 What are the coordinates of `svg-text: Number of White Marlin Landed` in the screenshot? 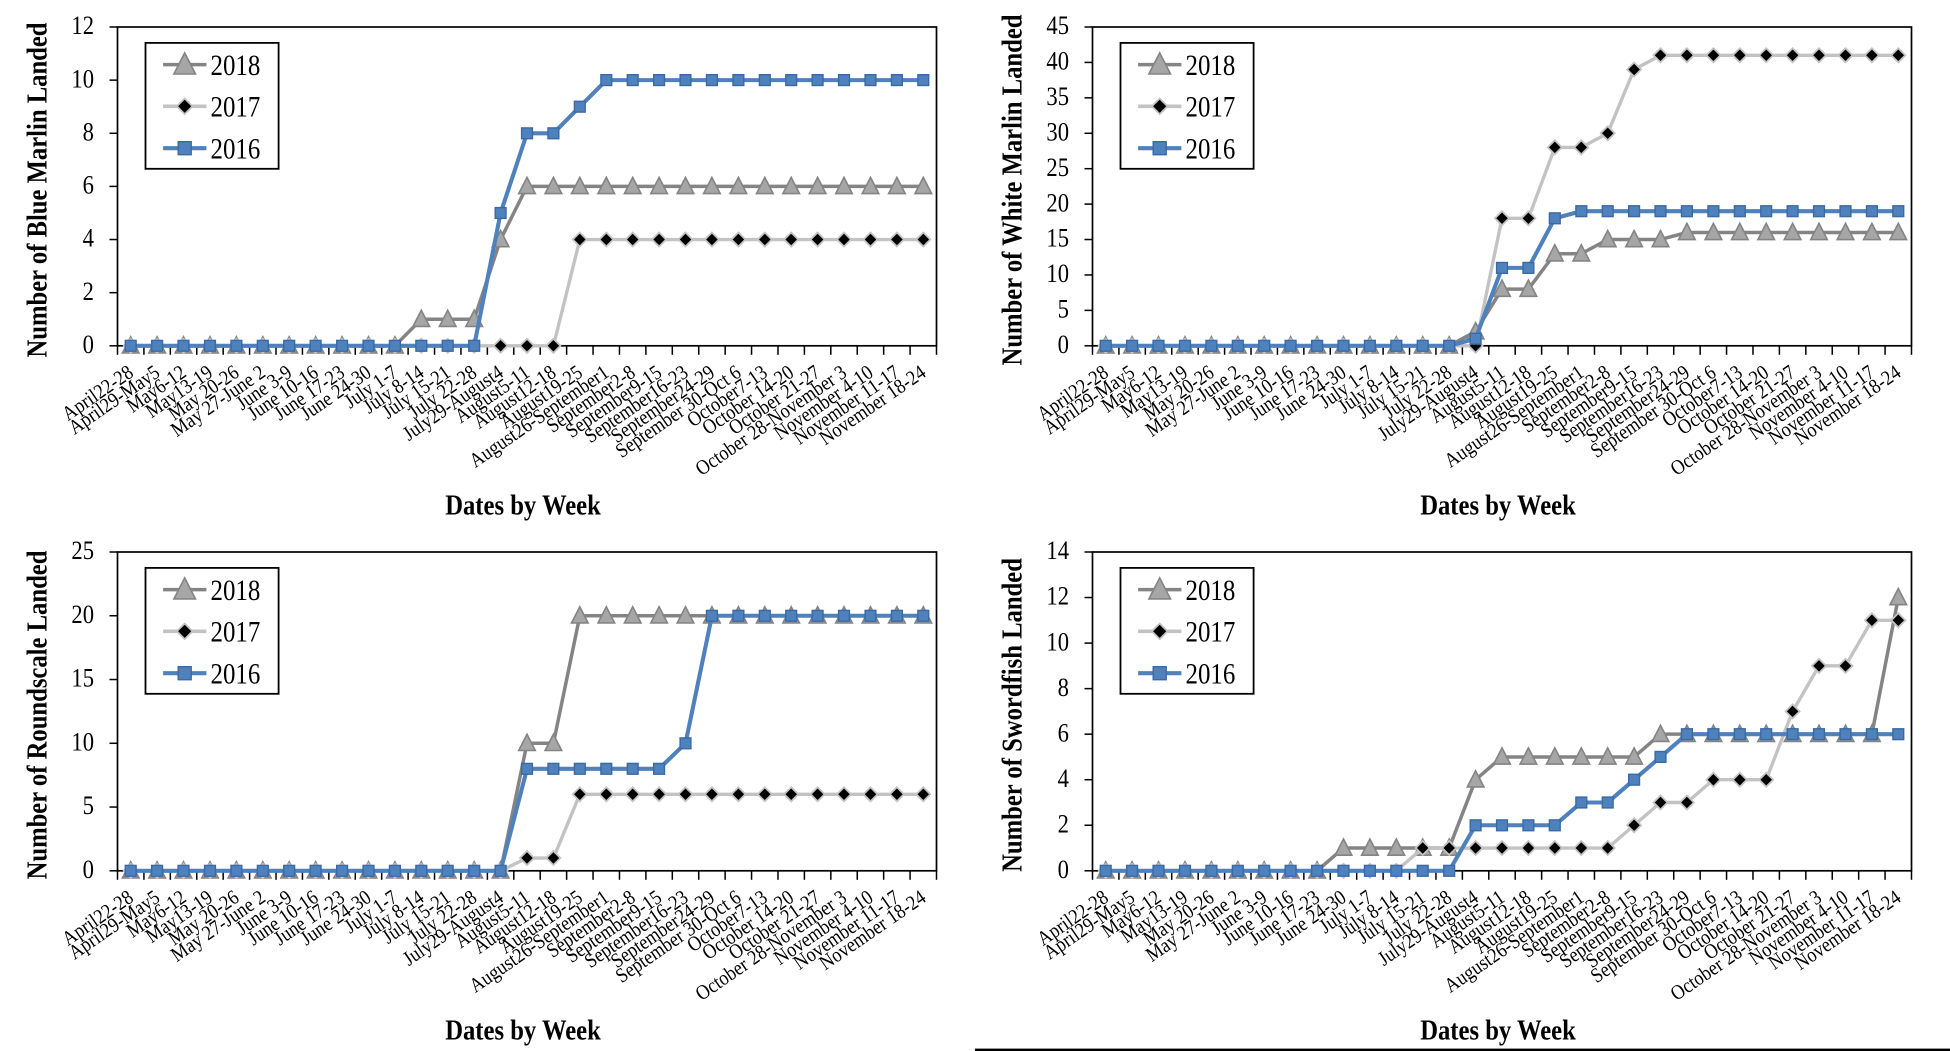 It's located at (1011, 189).